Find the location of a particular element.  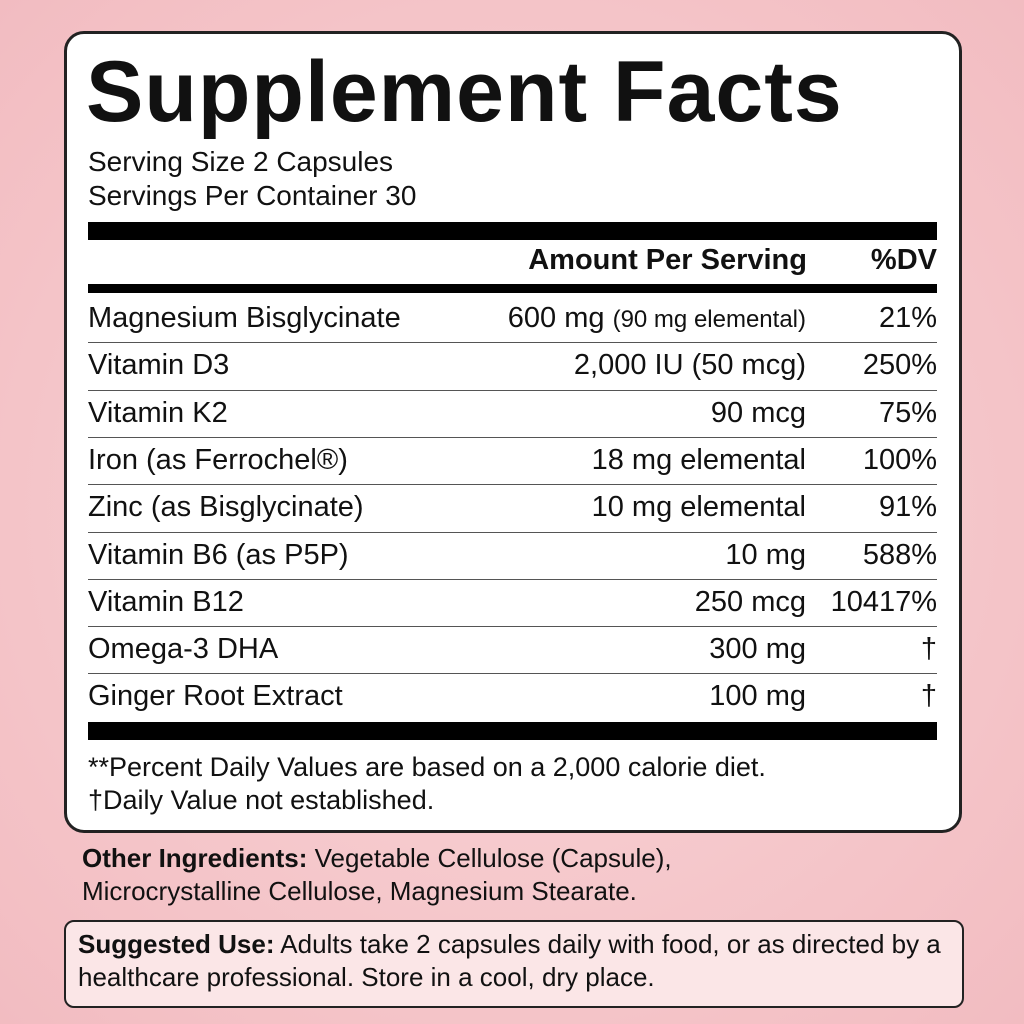

ingredient-name: Vitamin K2 is located at coordinates (158, 412).